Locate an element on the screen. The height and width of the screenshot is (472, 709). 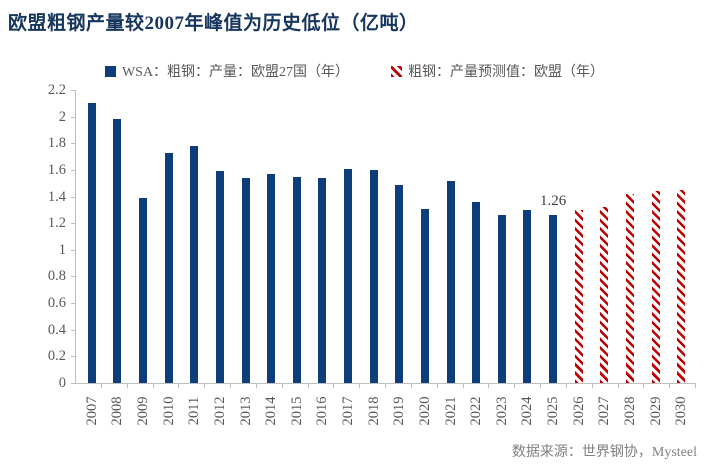
bar-slot-2029: 2029 is located at coordinates (656, 258).